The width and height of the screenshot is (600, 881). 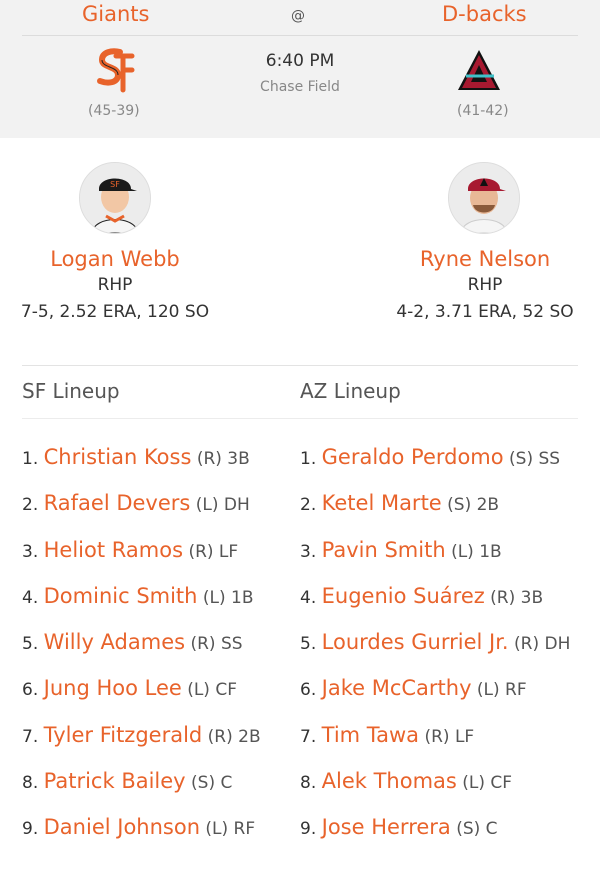 I want to click on player-link: Willy Adames, so click(x=114, y=642).